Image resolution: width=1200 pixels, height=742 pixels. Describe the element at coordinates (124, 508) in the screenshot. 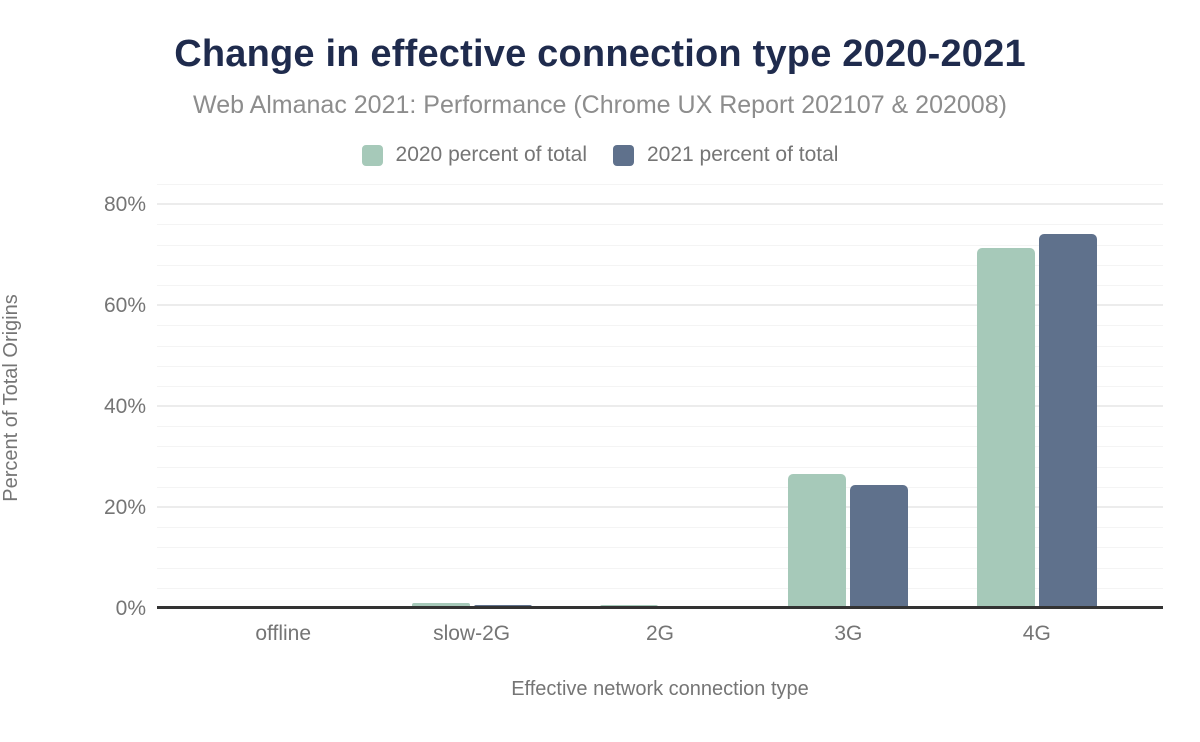

I see `y-tick-label: 20%` at that location.